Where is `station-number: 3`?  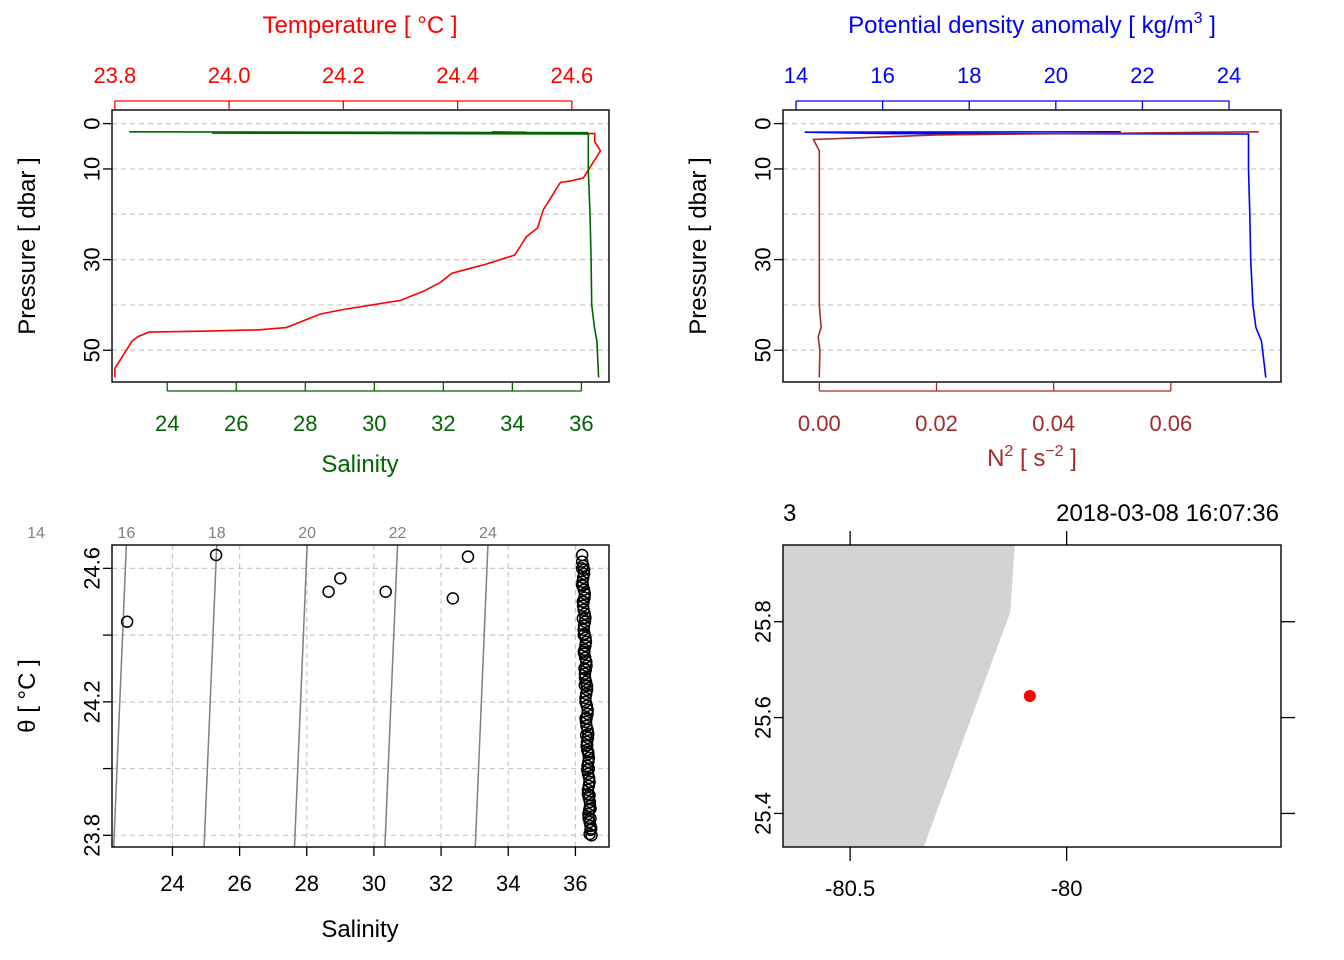
station-number: 3 is located at coordinates (789, 513).